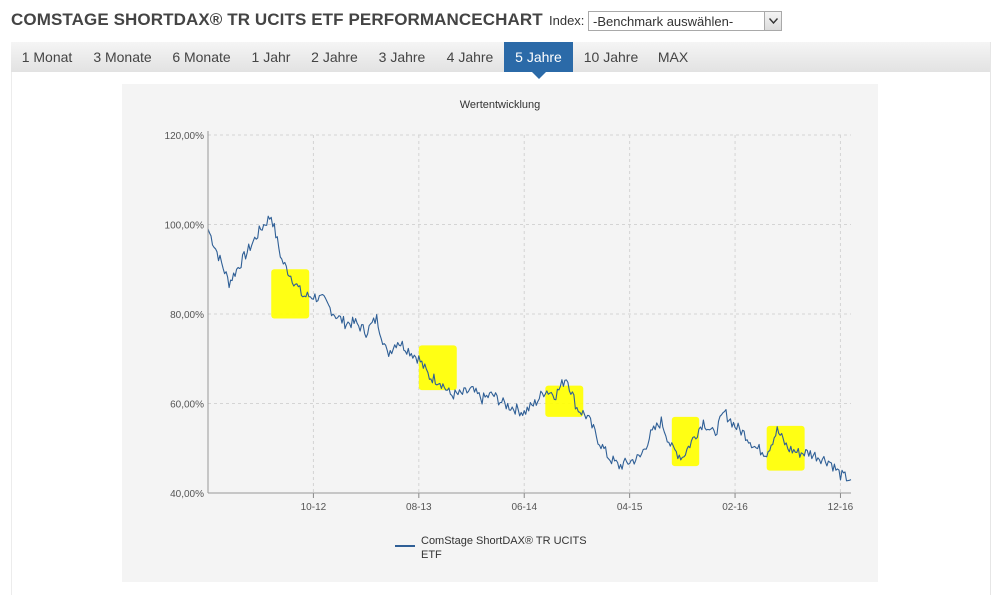 This screenshot has height=595, width=1000. Describe the element at coordinates (314, 507) in the screenshot. I see `x-tick-label: 10-12` at that location.